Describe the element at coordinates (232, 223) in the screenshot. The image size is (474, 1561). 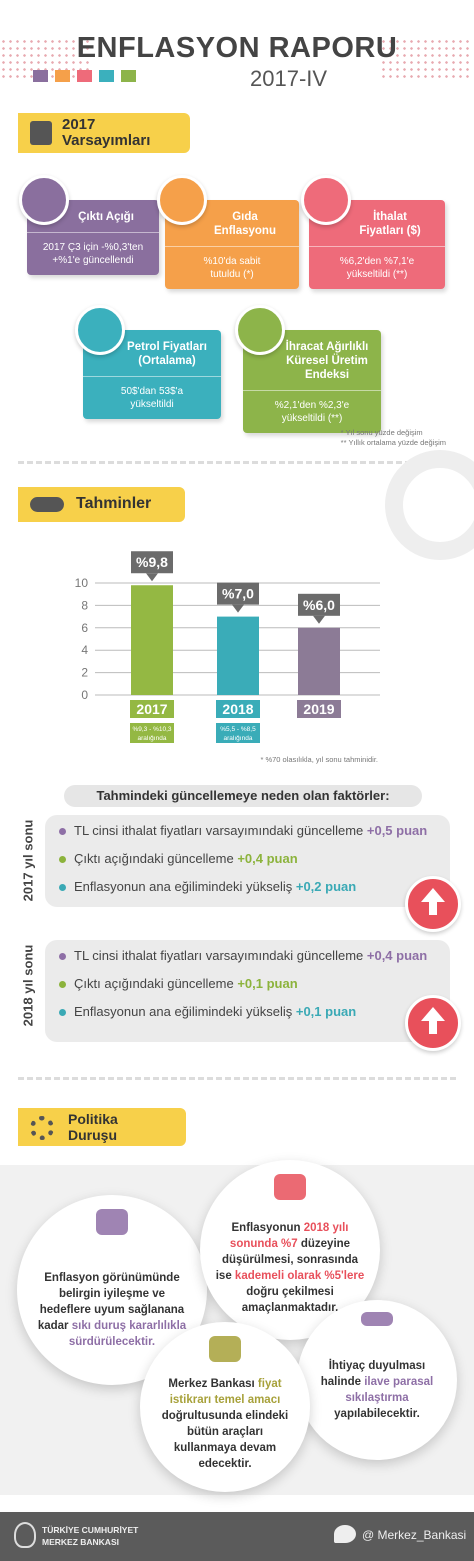
I see `card-title: Gıda Enflasyonu` at that location.